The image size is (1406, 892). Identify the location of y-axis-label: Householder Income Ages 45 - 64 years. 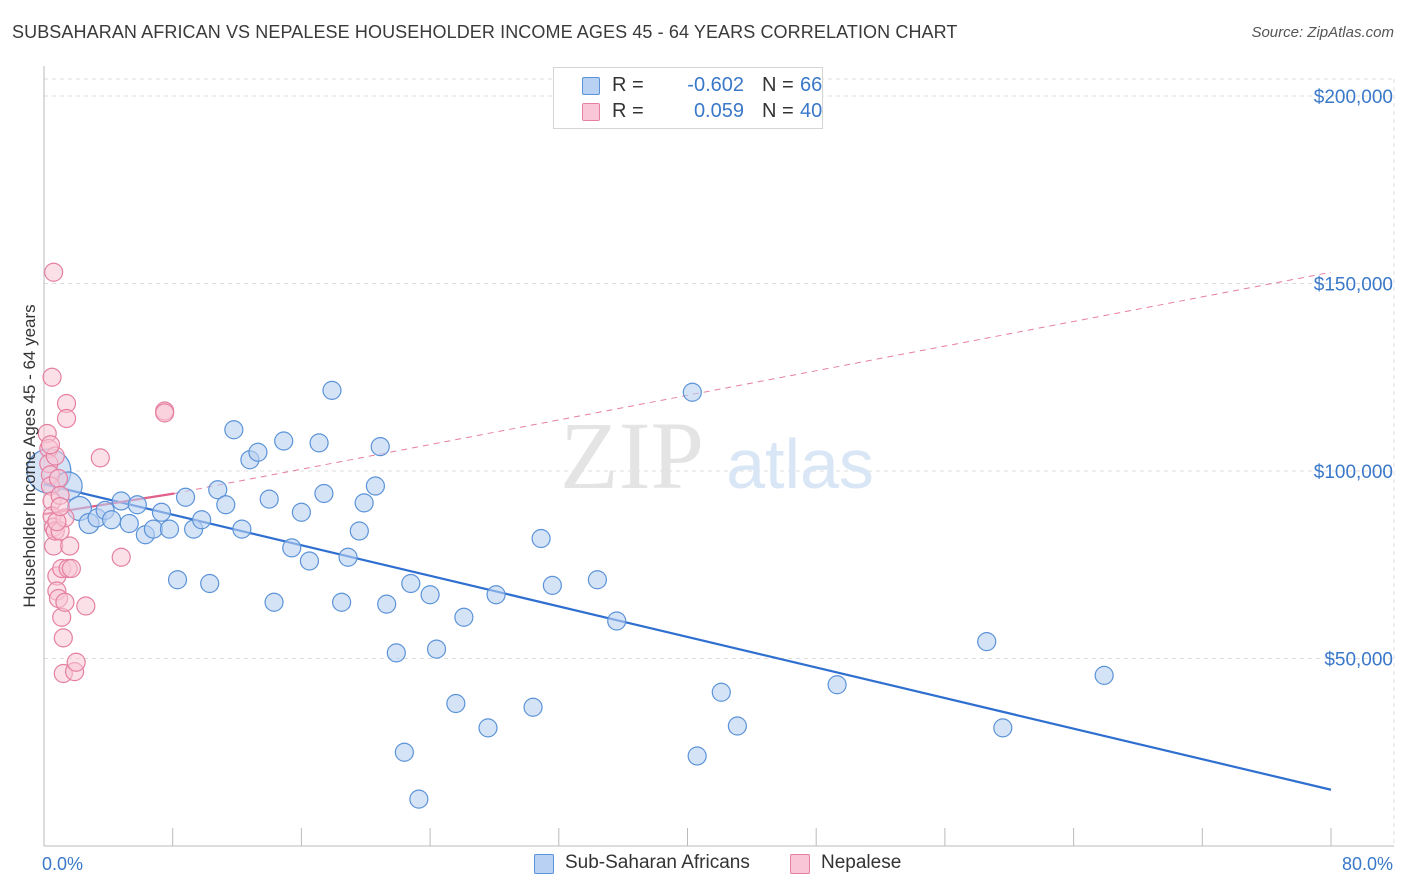
(29, 455).